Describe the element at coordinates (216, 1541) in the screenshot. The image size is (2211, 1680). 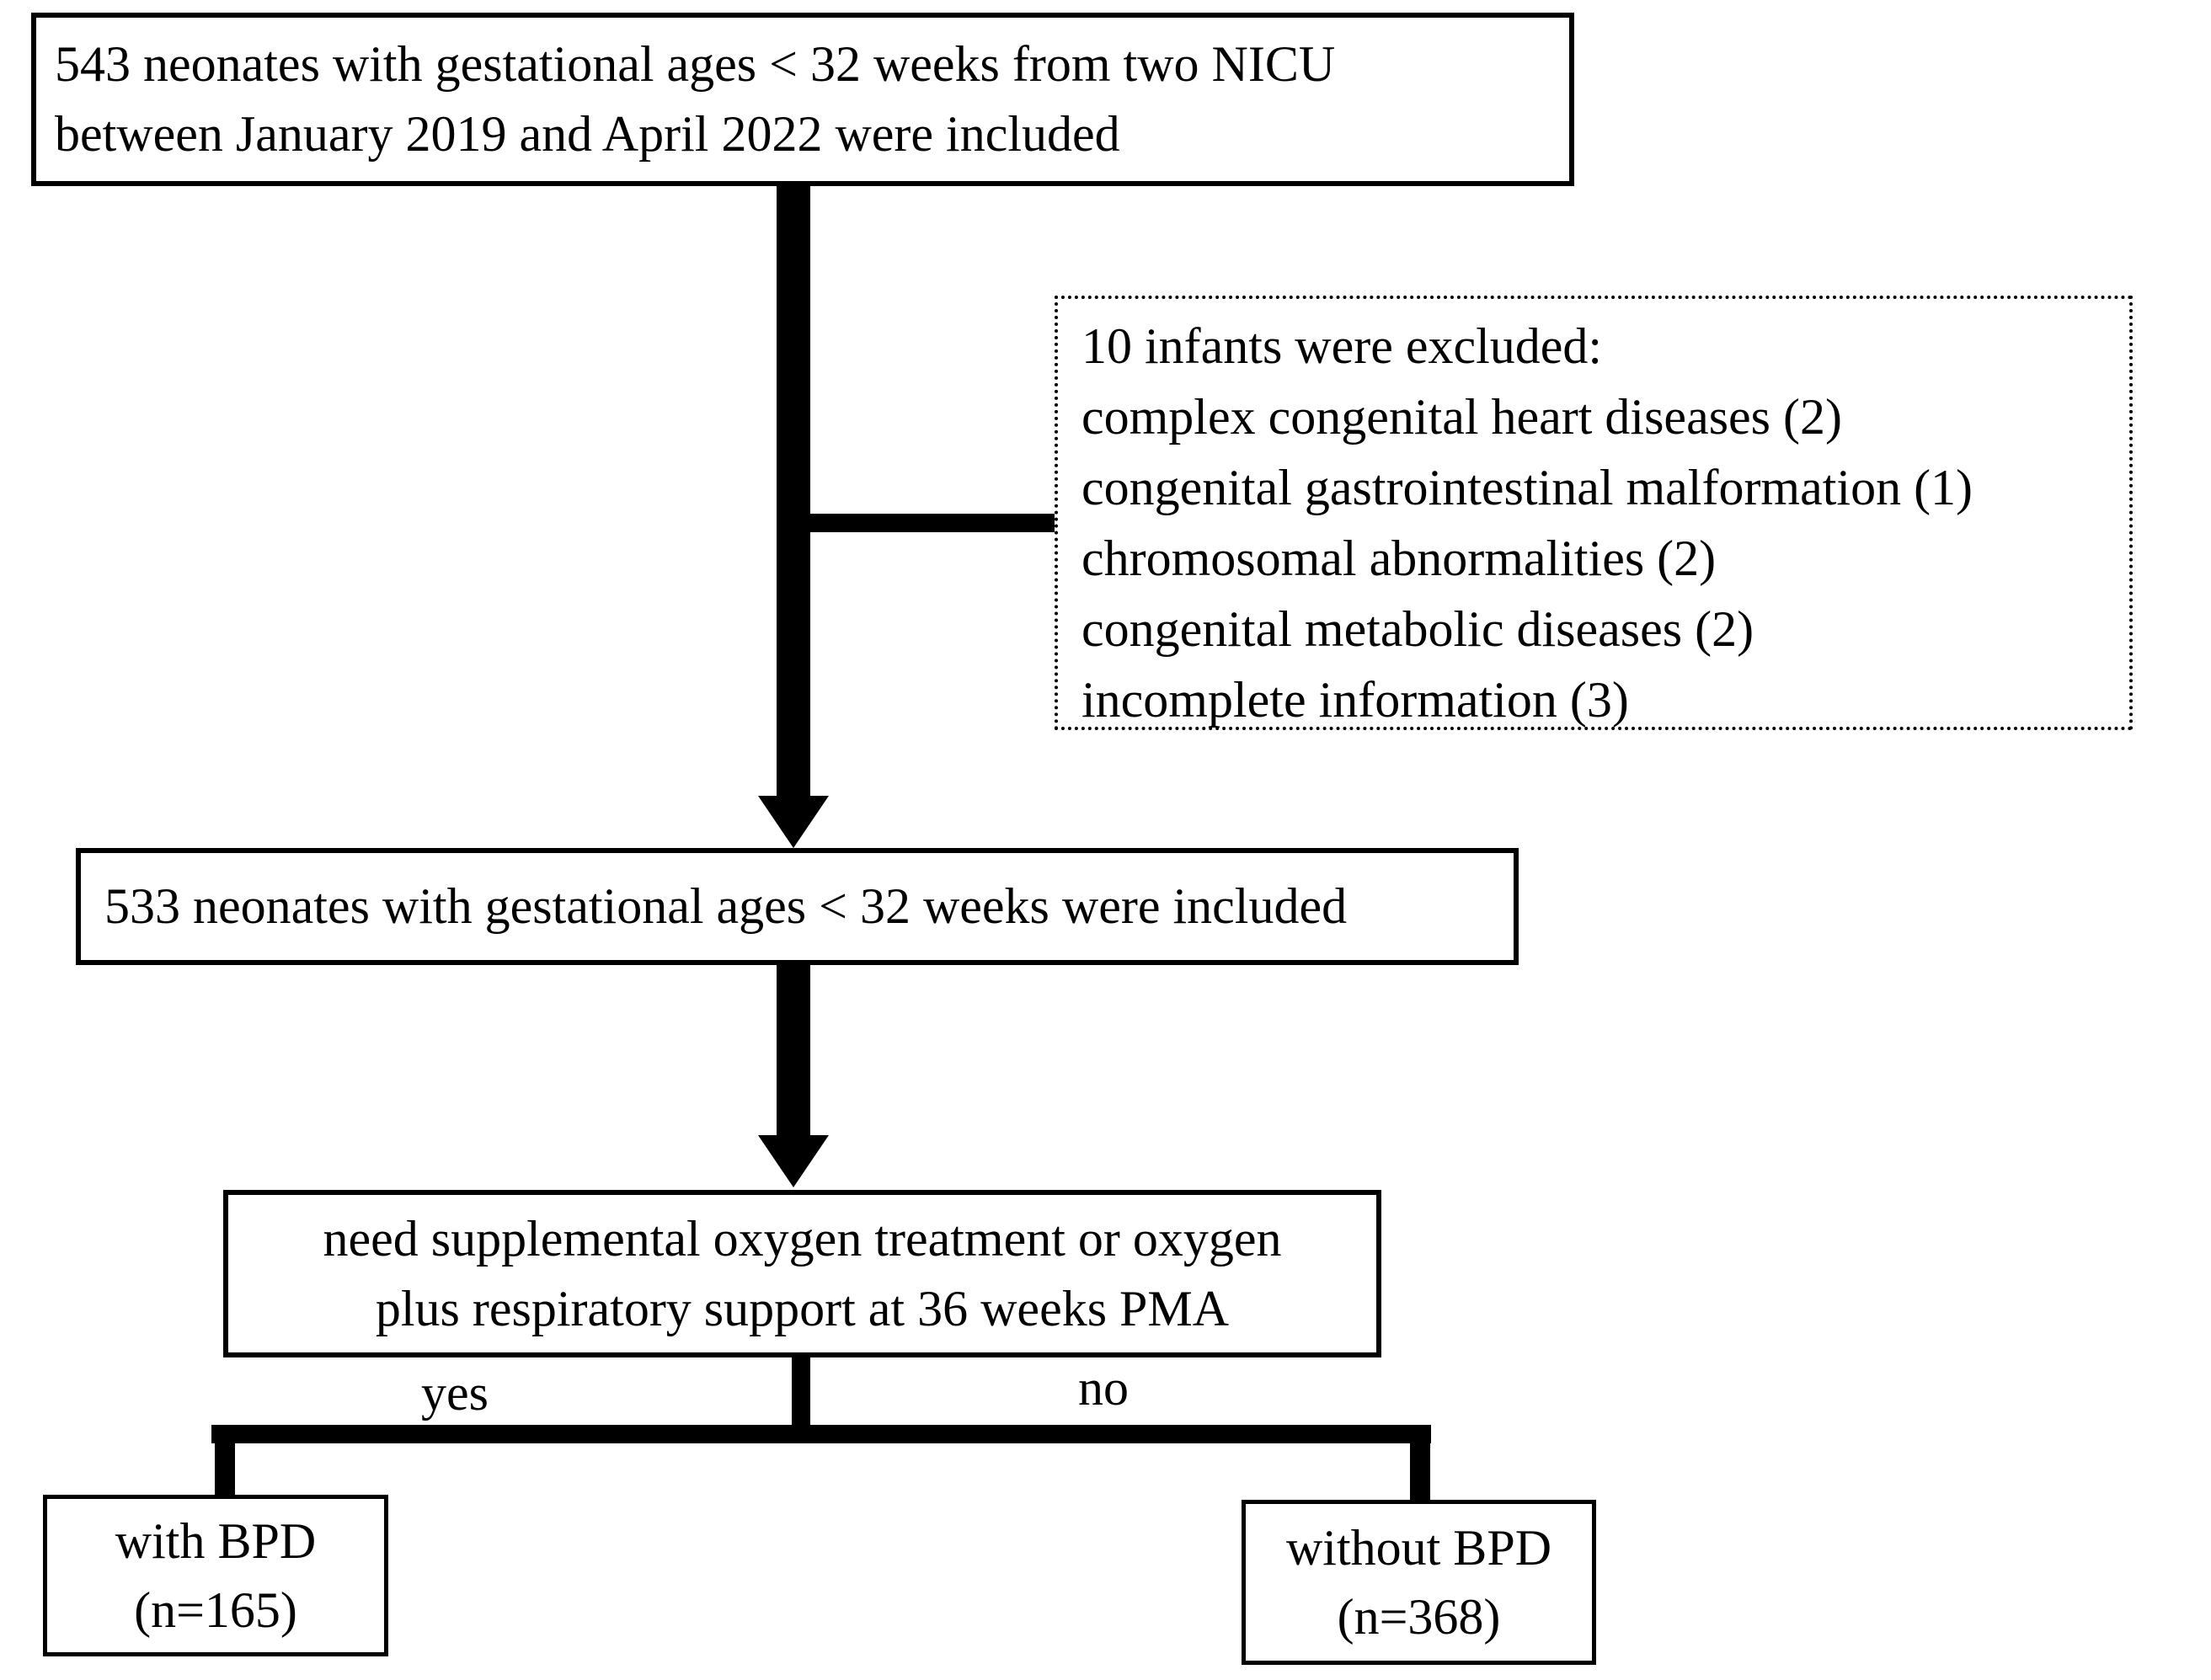
I see `outcome-with-bpd-line1: with BPD` at that location.